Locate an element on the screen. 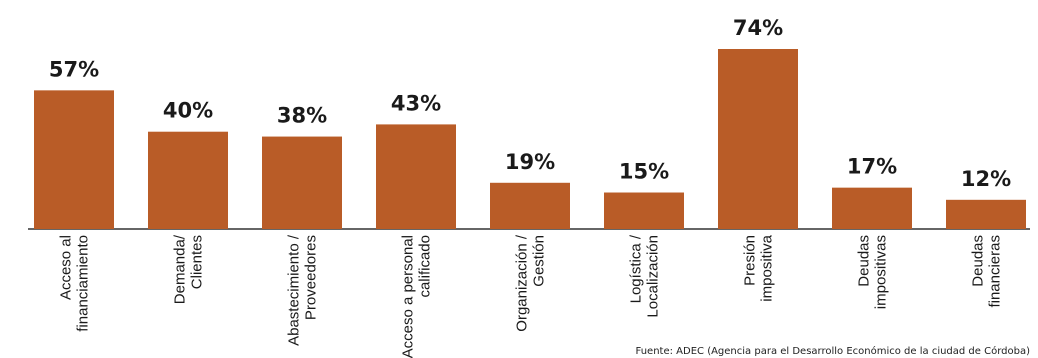 This screenshot has width=1038, height=358. category-label-line: Demanda/ is located at coordinates (180, 269).